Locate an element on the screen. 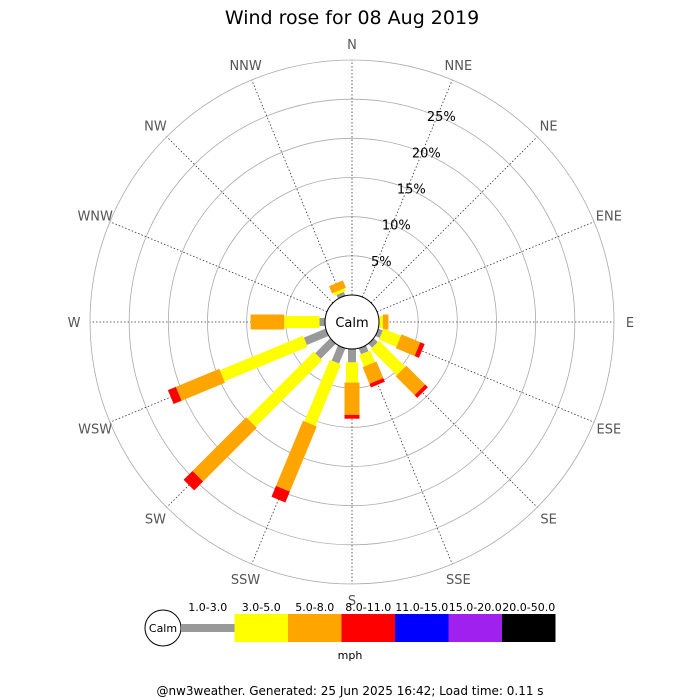 The image size is (700, 700). spoke-nne is located at coordinates (407, 188).